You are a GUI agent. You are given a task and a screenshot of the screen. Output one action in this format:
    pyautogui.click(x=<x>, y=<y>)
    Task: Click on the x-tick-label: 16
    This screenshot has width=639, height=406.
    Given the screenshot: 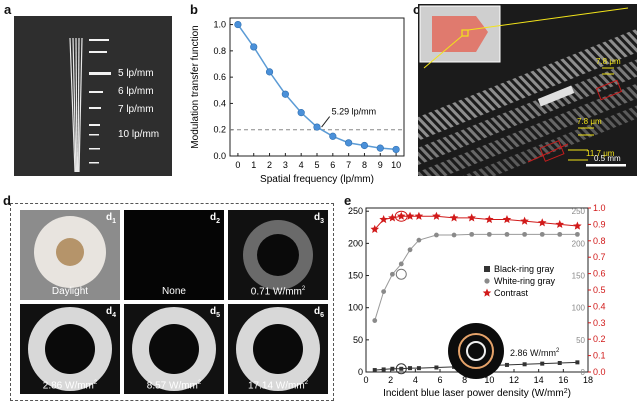 What is the action you would take?
    pyautogui.click(x=563, y=380)
    